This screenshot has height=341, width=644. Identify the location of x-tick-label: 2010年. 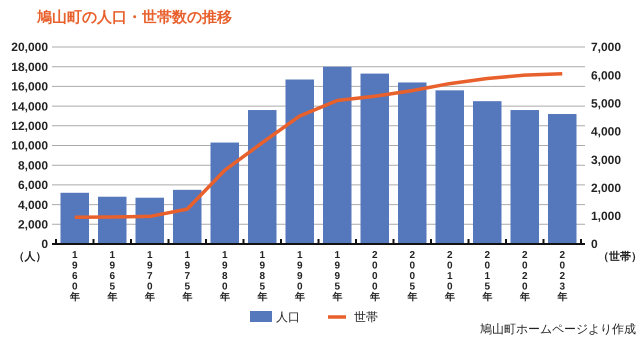
(449, 276).